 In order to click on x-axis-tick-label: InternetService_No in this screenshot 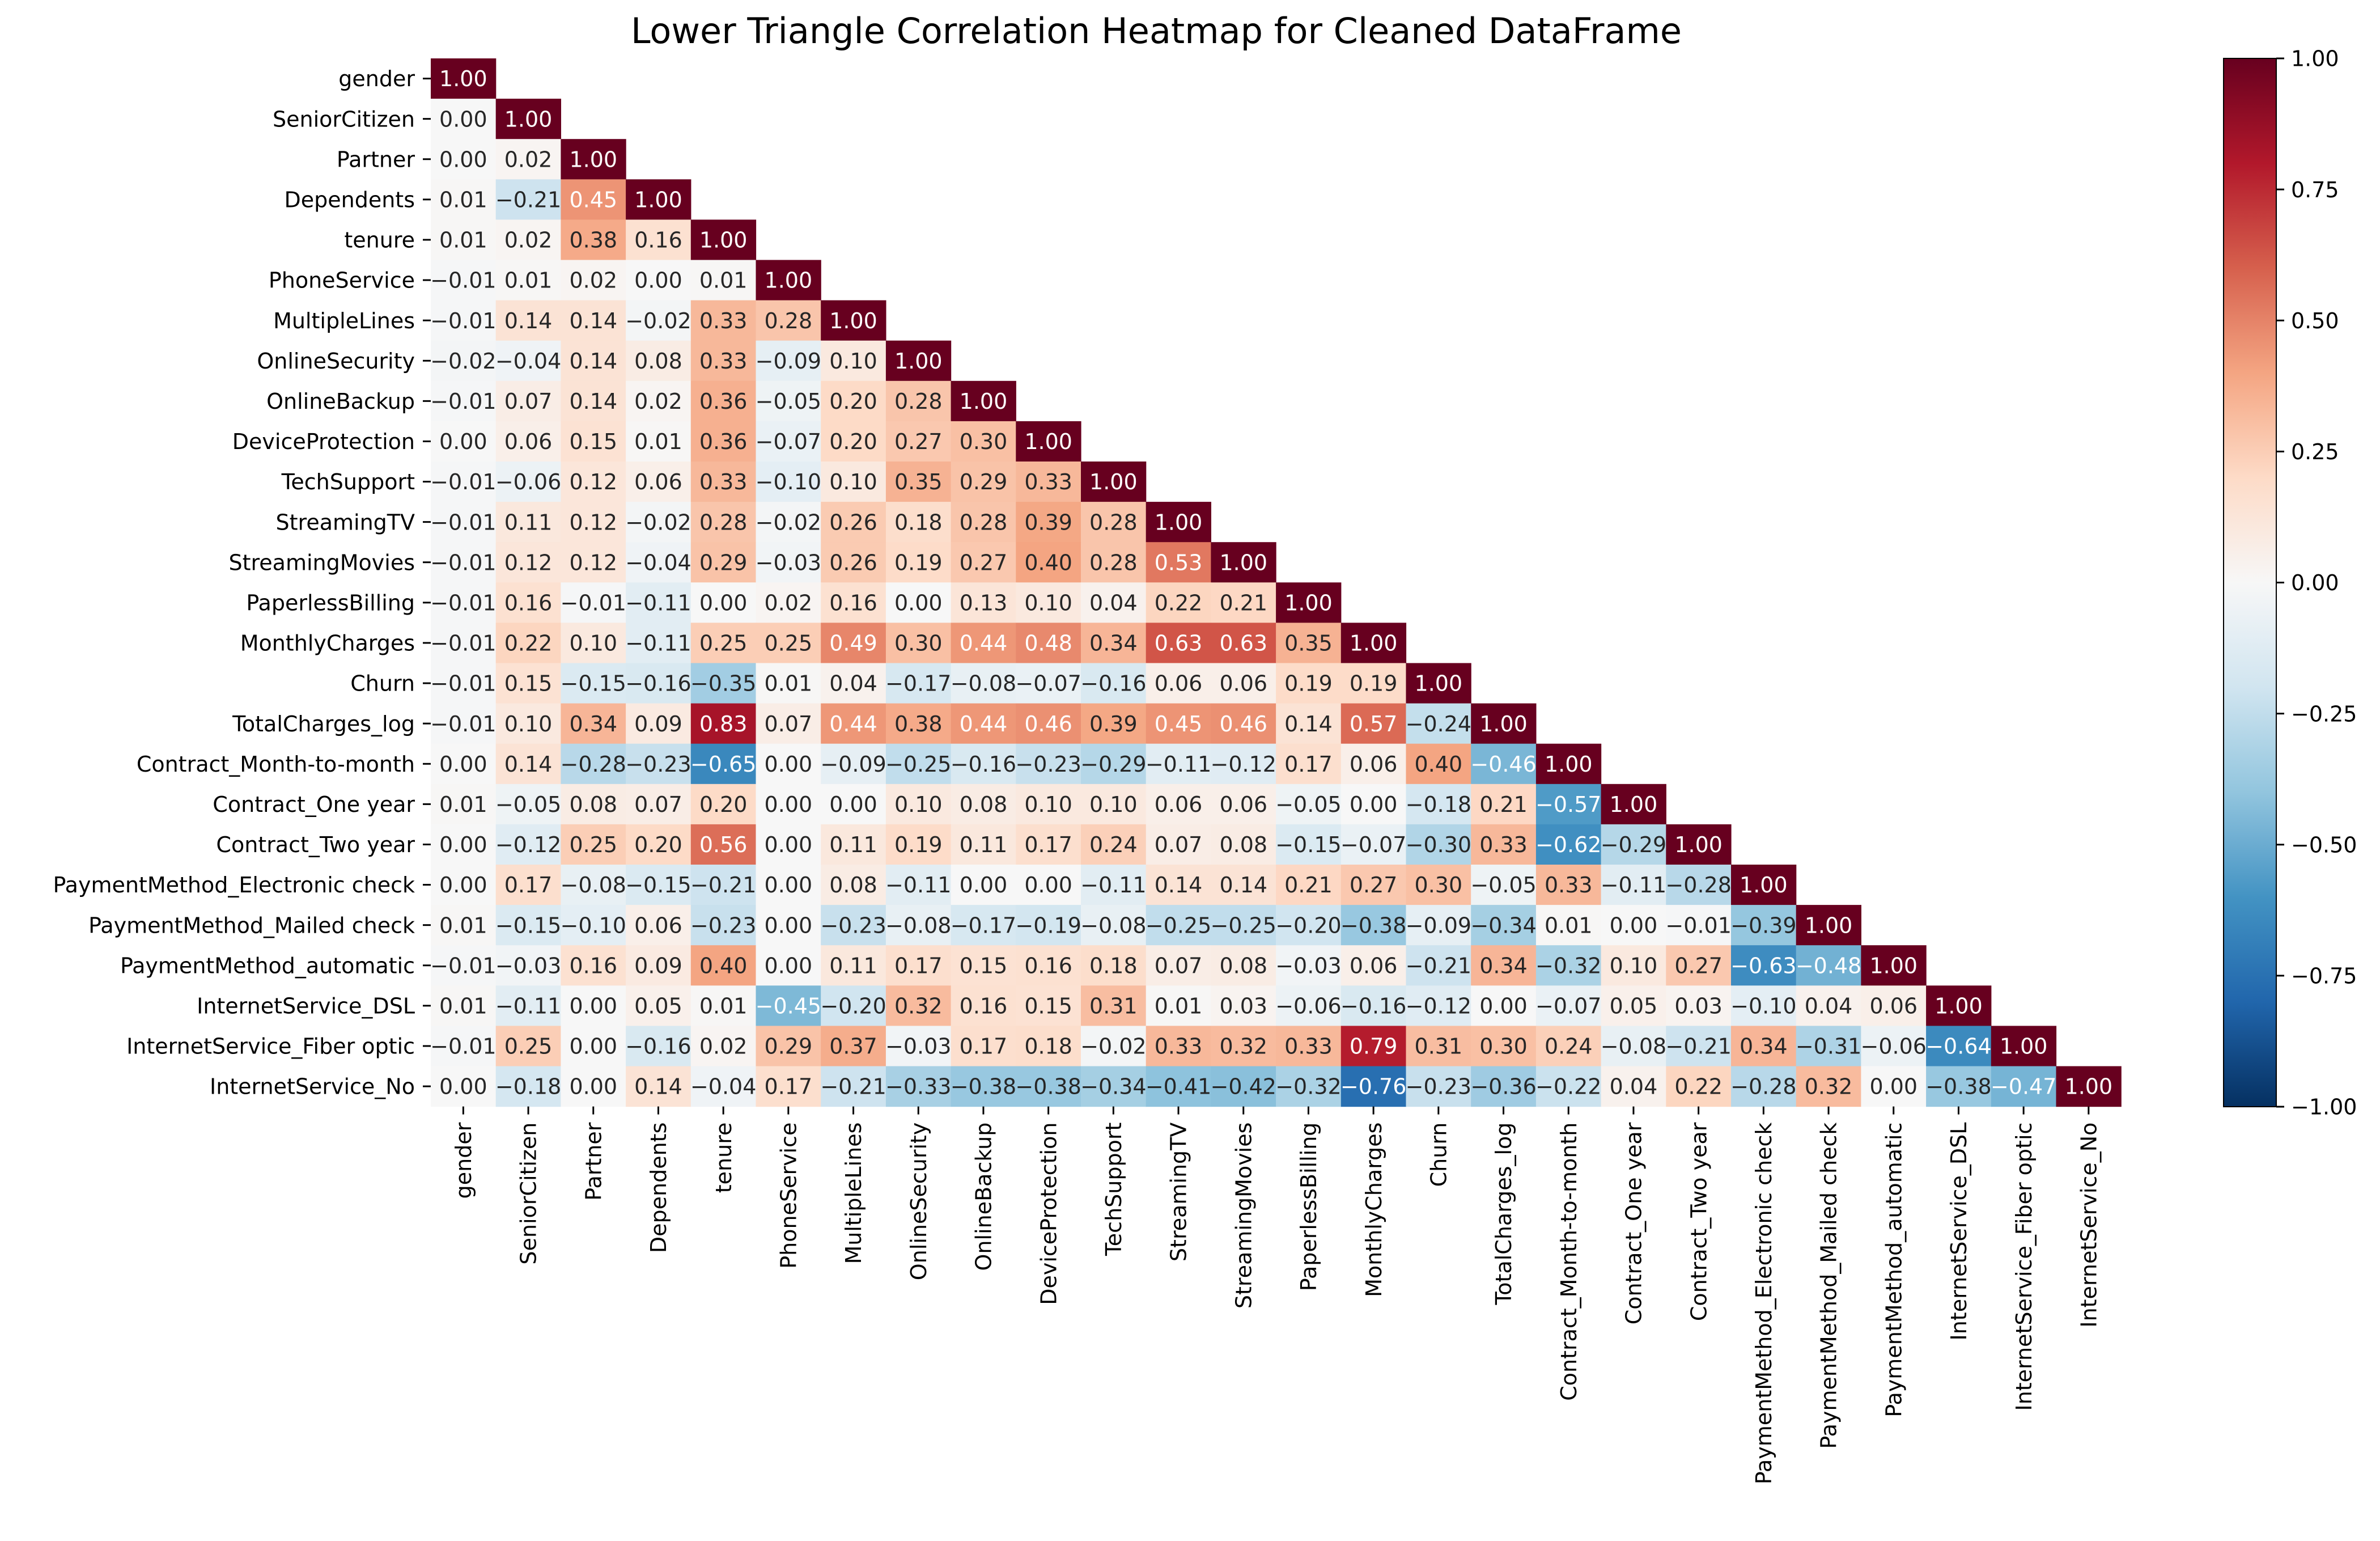, I will do `click(2089, 1226)`.